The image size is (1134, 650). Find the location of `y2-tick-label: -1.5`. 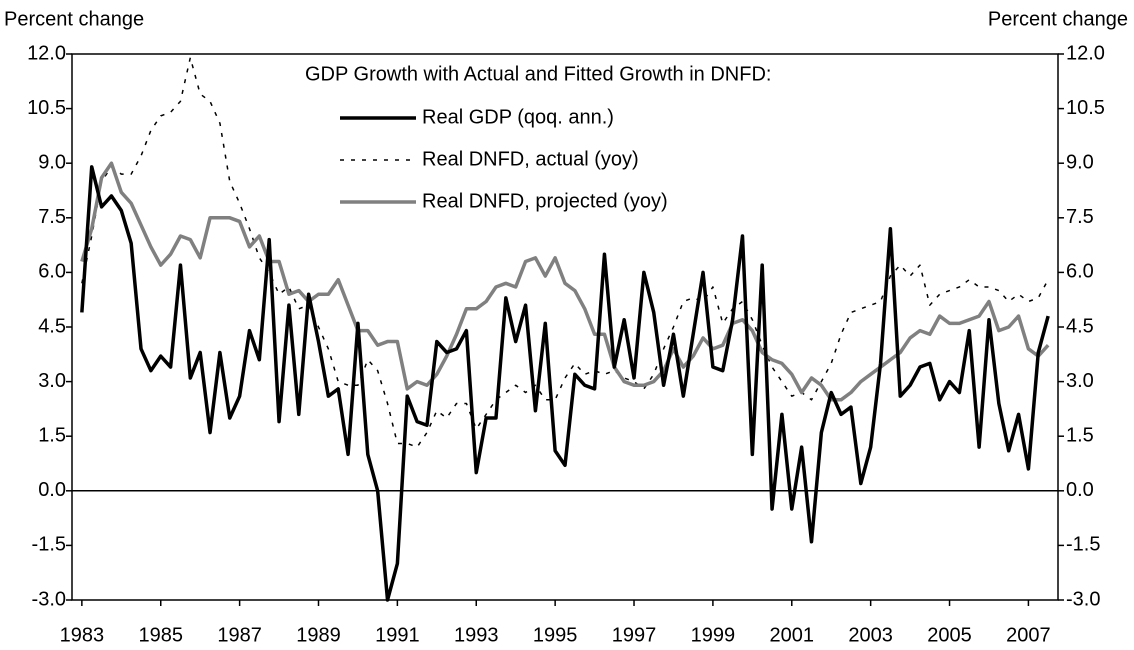

y2-tick-label: -1.5 is located at coordinates (1083, 545).